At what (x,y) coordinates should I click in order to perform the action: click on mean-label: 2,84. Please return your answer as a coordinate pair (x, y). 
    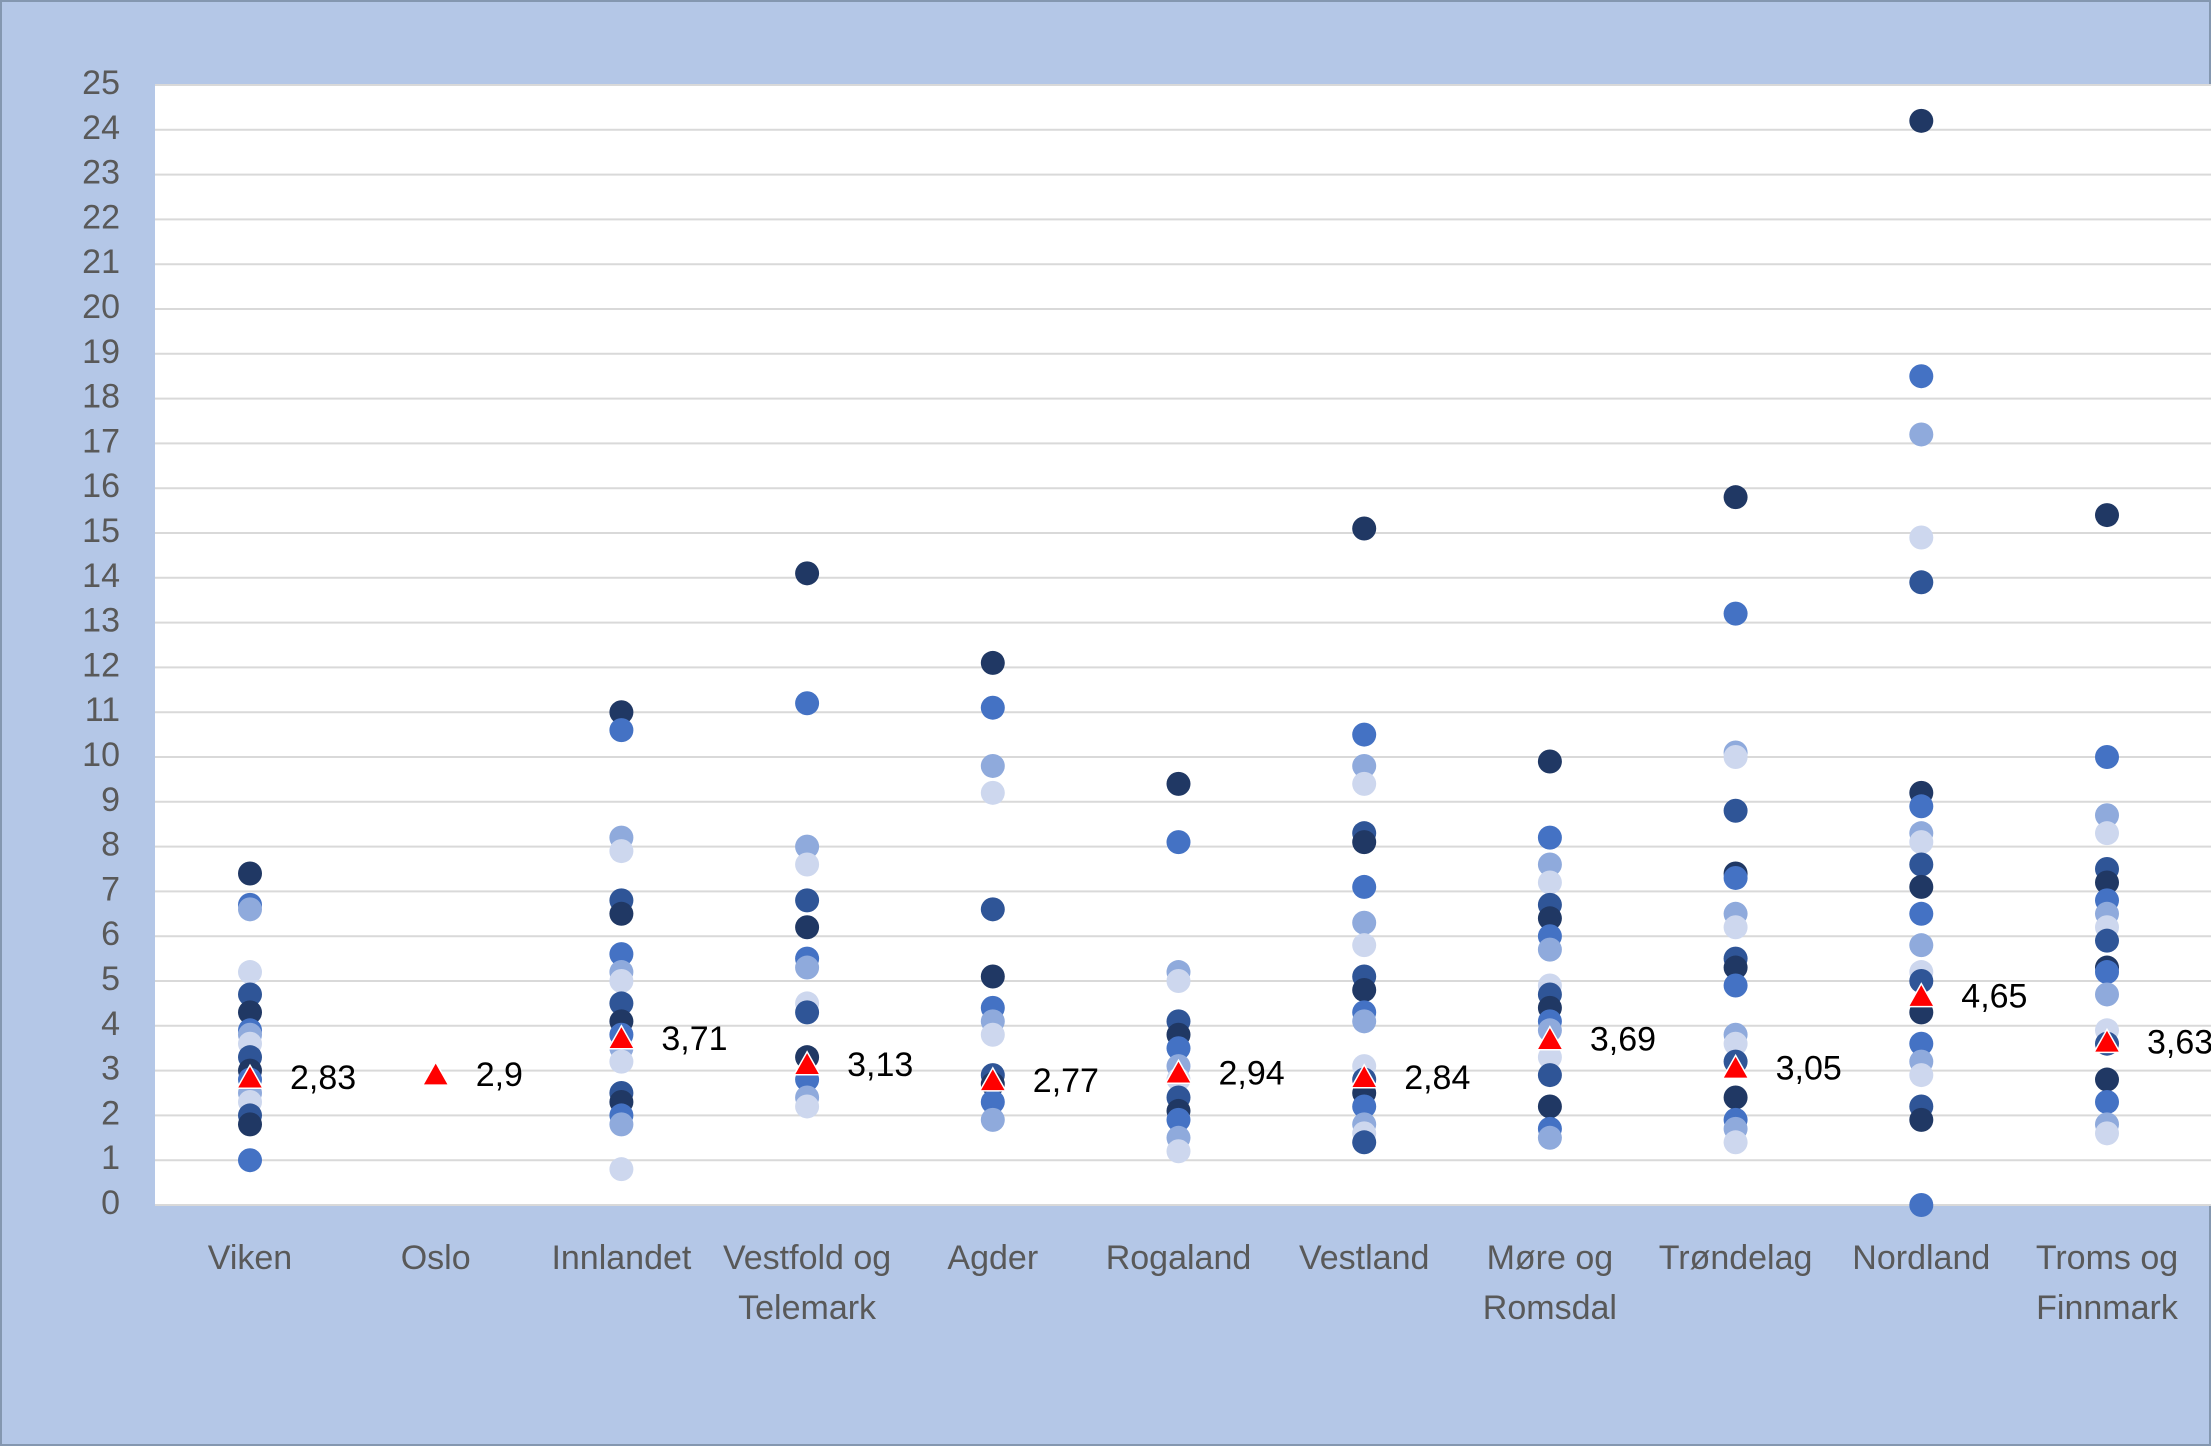
    Looking at the image, I should click on (1437, 1078).